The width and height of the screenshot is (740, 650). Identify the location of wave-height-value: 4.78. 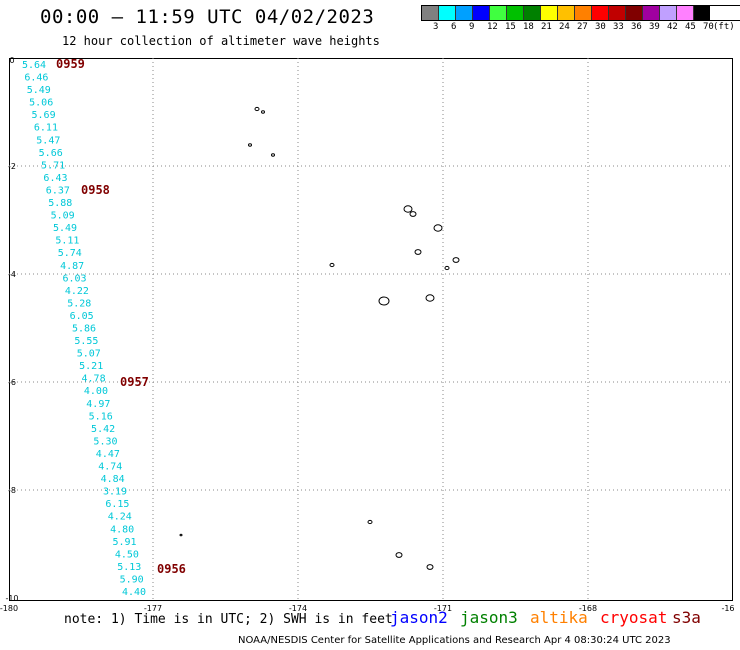
(94, 379).